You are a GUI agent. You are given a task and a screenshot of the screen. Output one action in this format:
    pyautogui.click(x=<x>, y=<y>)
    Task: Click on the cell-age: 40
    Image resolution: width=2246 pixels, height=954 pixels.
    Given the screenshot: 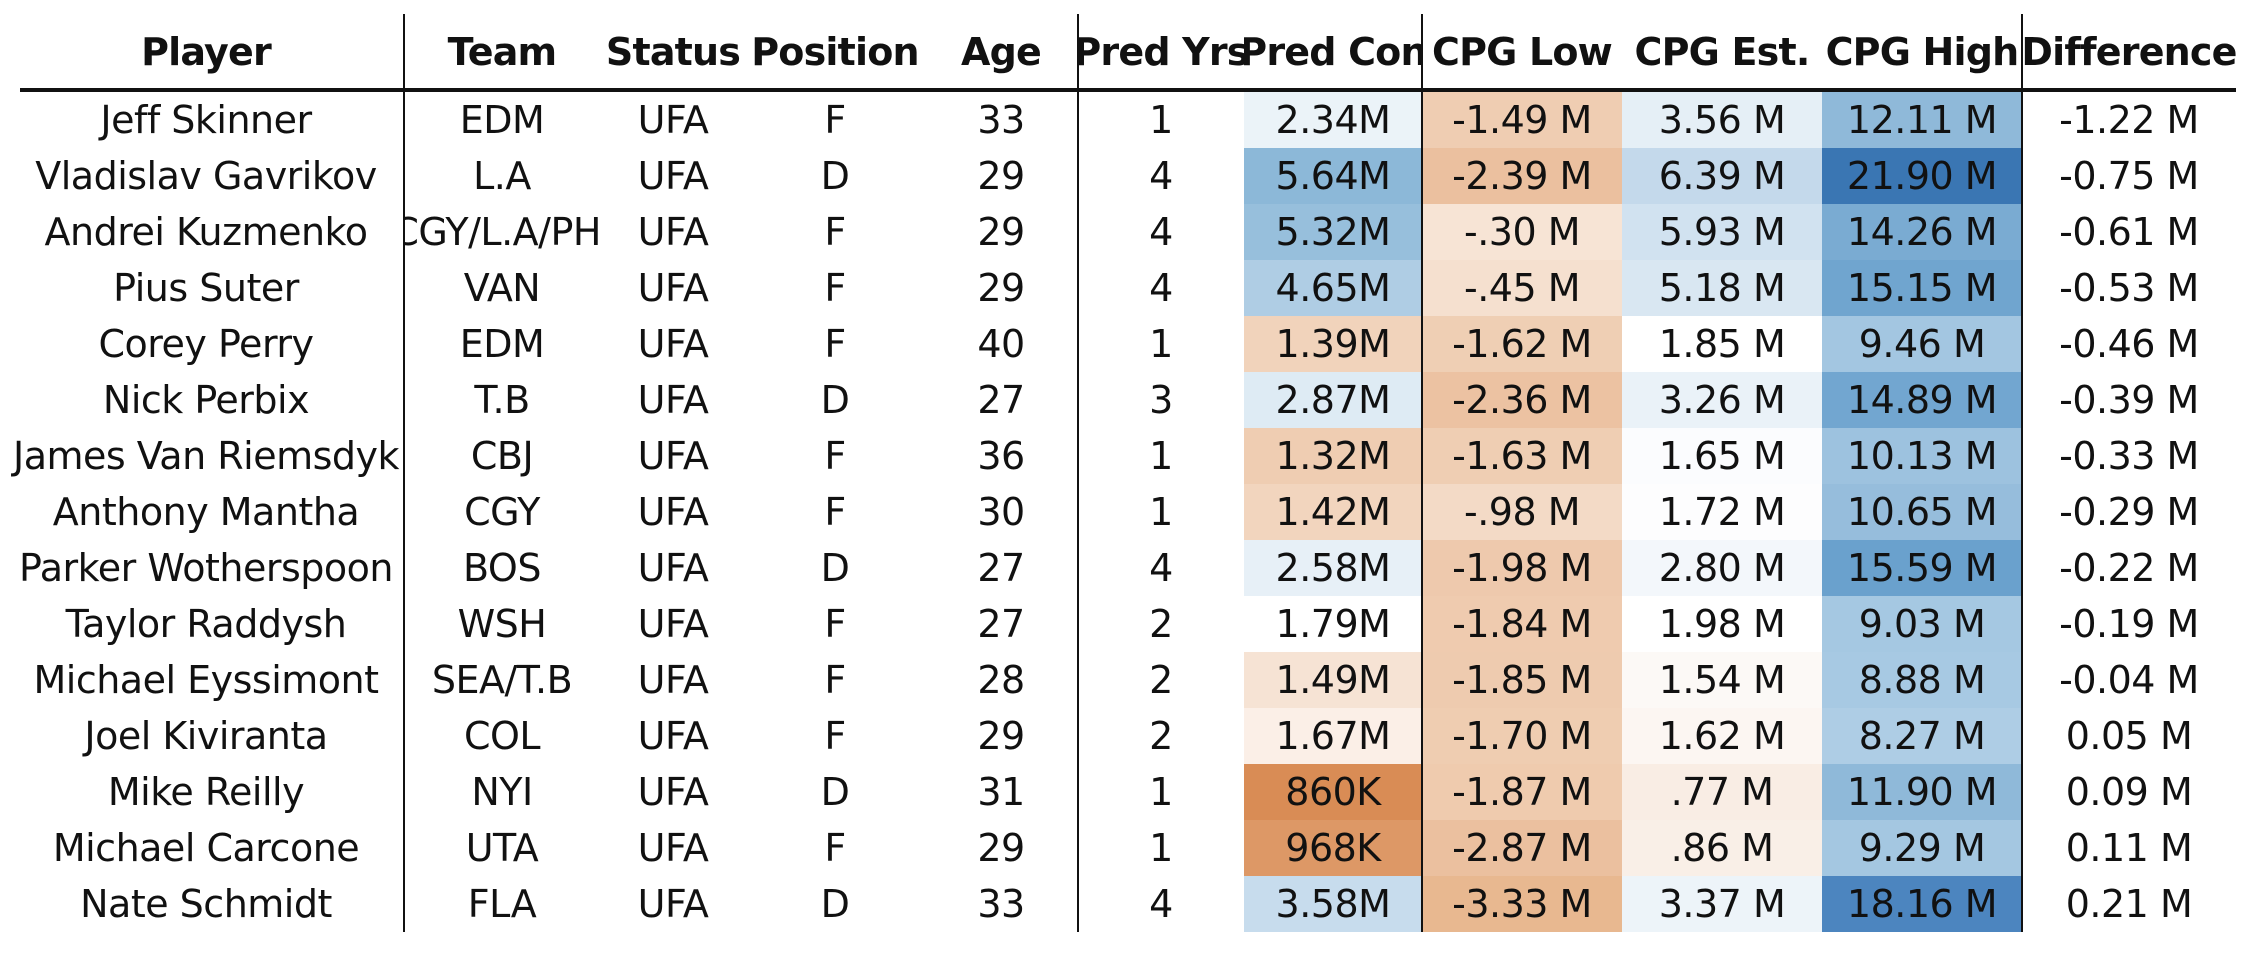 What is the action you would take?
    pyautogui.click(x=1001, y=344)
    